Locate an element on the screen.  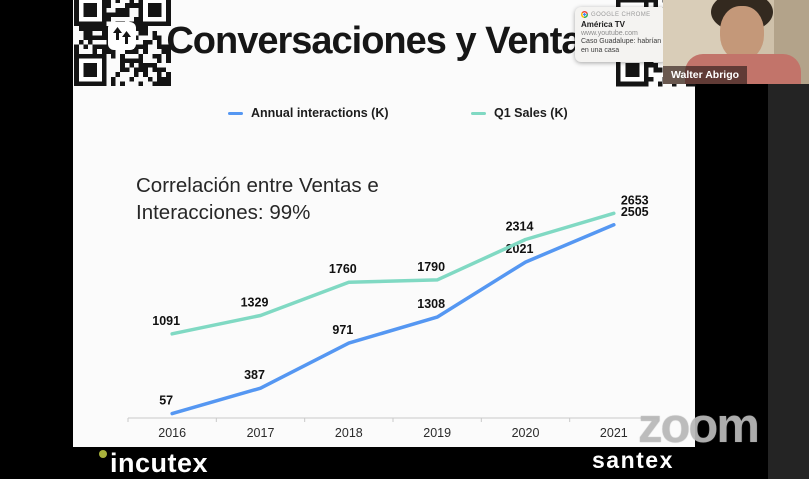
incutex-logo-text: incutex is located at coordinates (159, 463).